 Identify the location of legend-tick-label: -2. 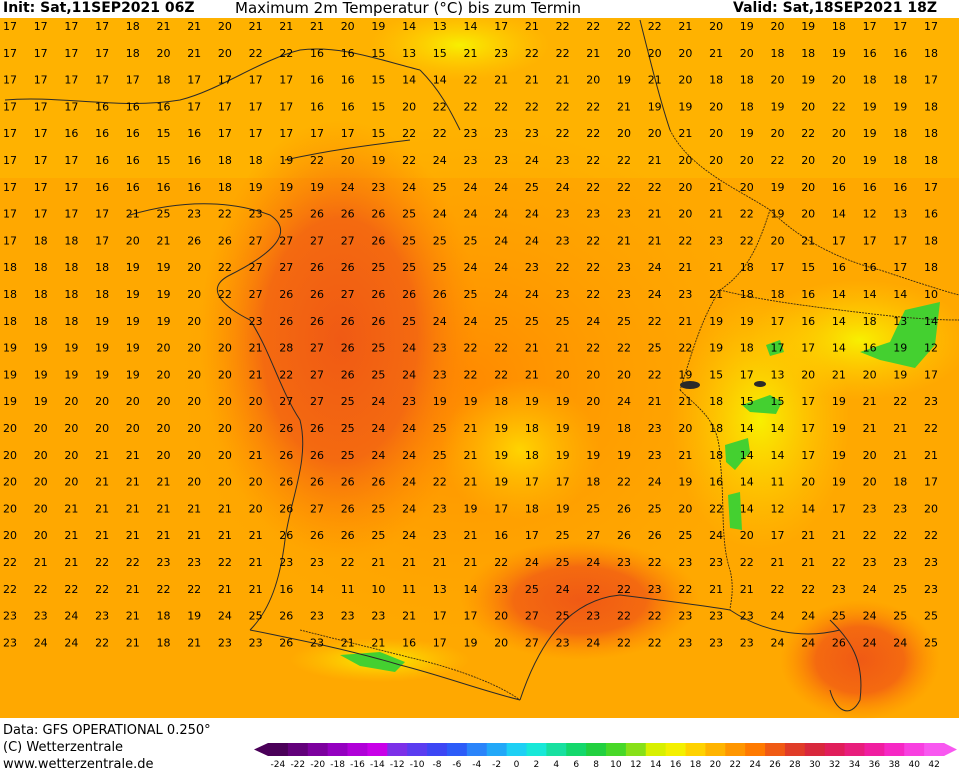
(496, 765).